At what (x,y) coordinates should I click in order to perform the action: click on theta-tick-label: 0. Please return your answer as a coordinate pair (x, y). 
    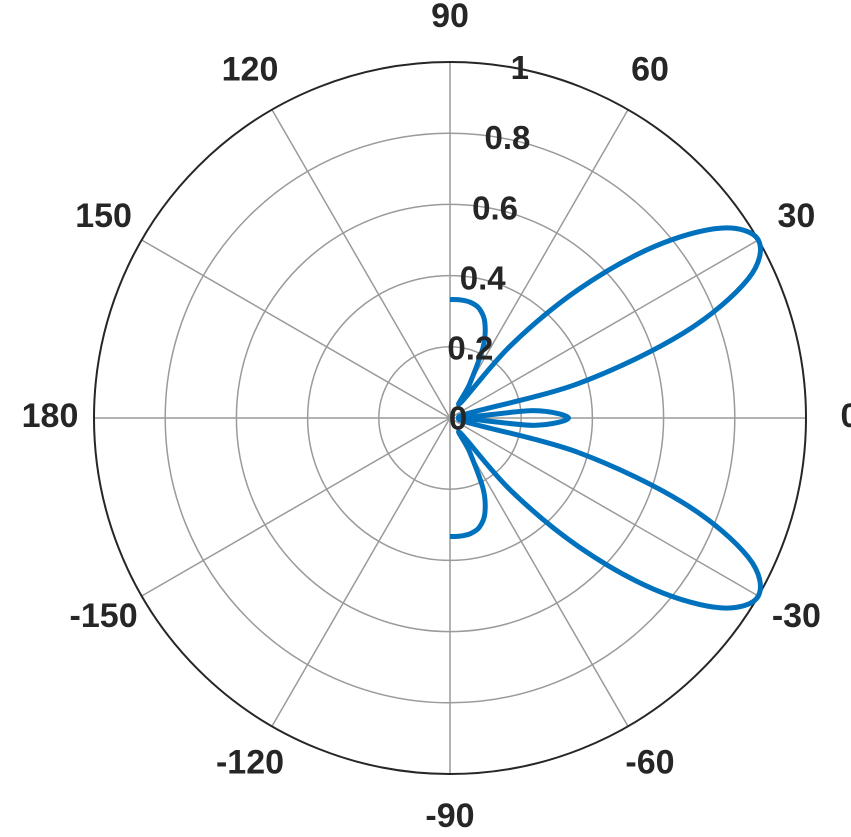
    Looking at the image, I should click on (846, 416).